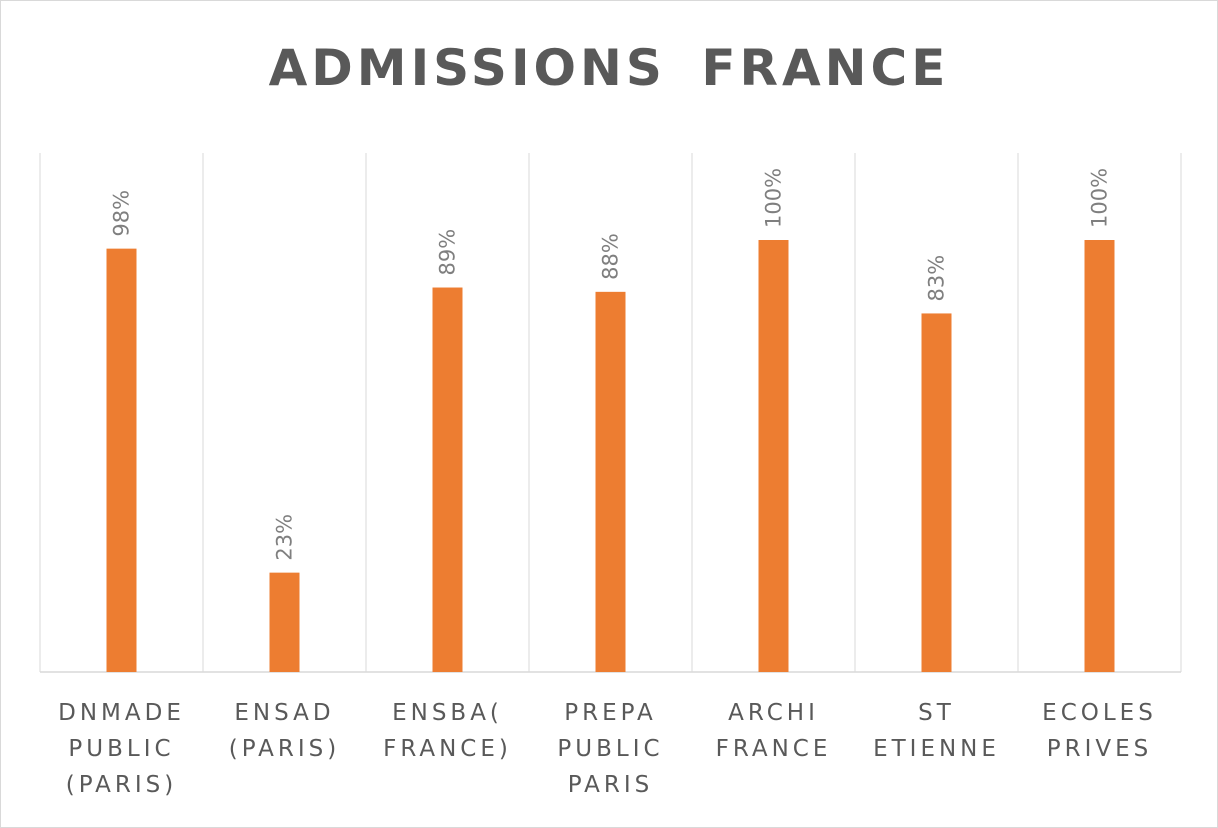 The height and width of the screenshot is (828, 1218). What do you see at coordinates (937, 278) in the screenshot?
I see `data-label: 83%` at bounding box center [937, 278].